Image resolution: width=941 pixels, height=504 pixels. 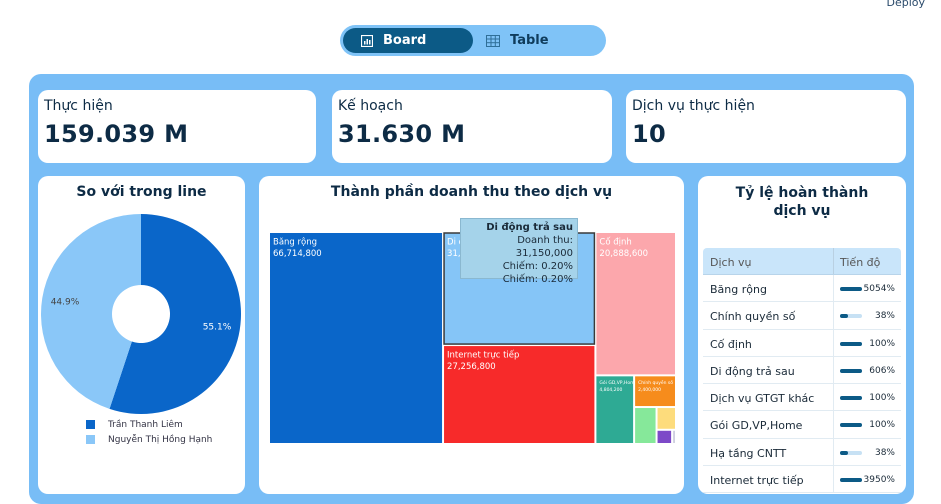 What do you see at coordinates (649, 390) in the screenshot?
I see `treemap-tile-value: 2,400,000` at bounding box center [649, 390].